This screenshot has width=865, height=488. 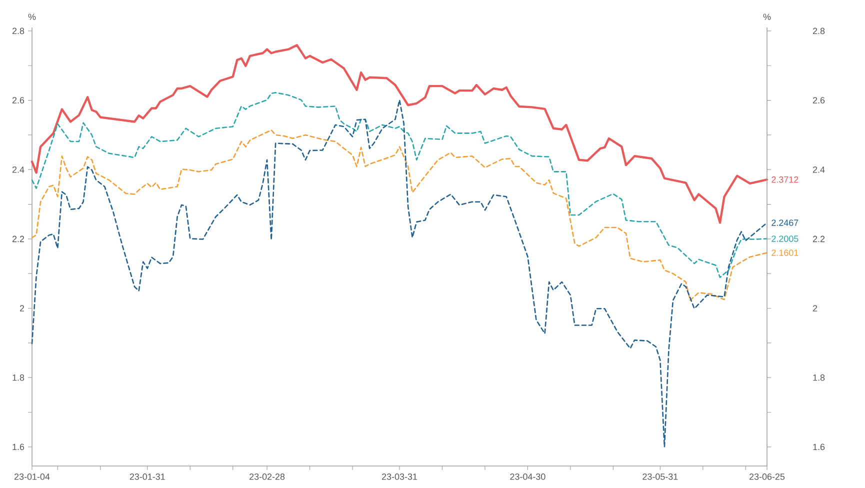 I want to click on y-tick-label: 1.8, so click(x=18, y=377).